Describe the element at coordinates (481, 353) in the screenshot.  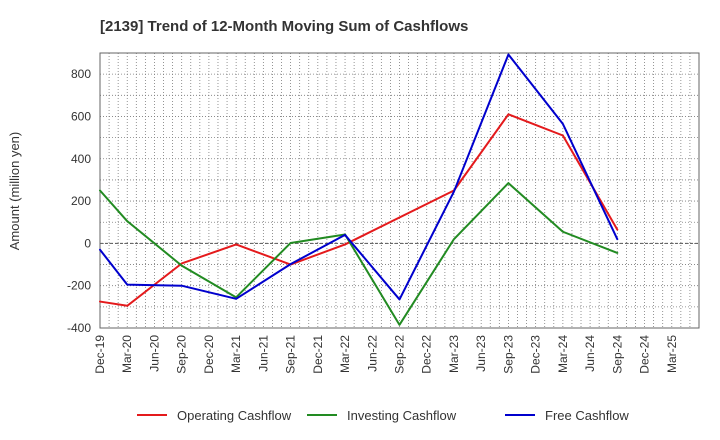
I see `x-tick-label: Jun-23` at that location.